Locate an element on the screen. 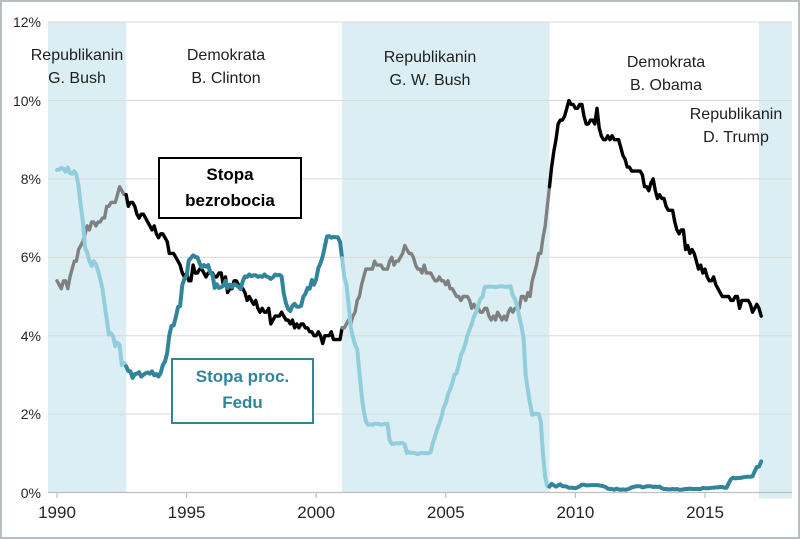 The width and height of the screenshot is (800, 539). president-label-clinton: Demokrata B. Clinton is located at coordinates (226, 67).